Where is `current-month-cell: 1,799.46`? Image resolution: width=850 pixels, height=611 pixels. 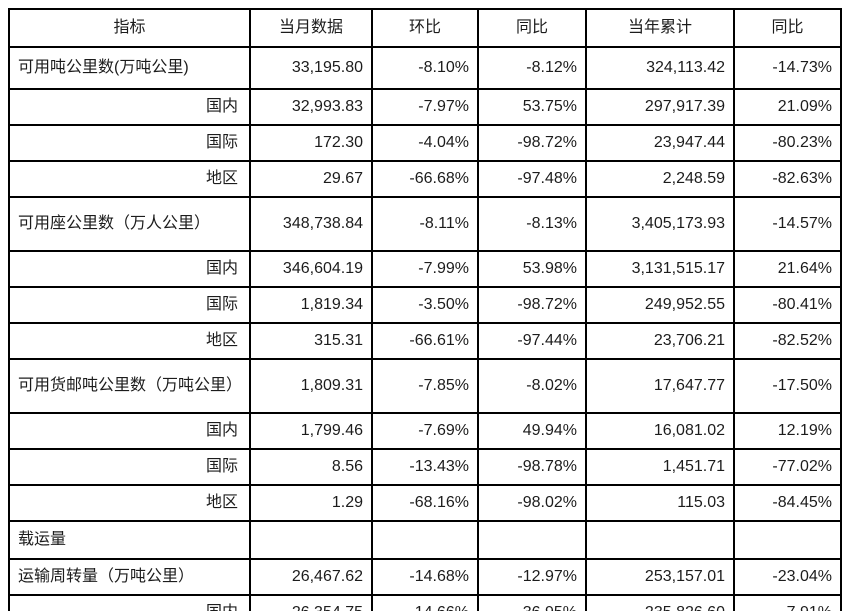 current-month-cell: 1,799.46 is located at coordinates (311, 431).